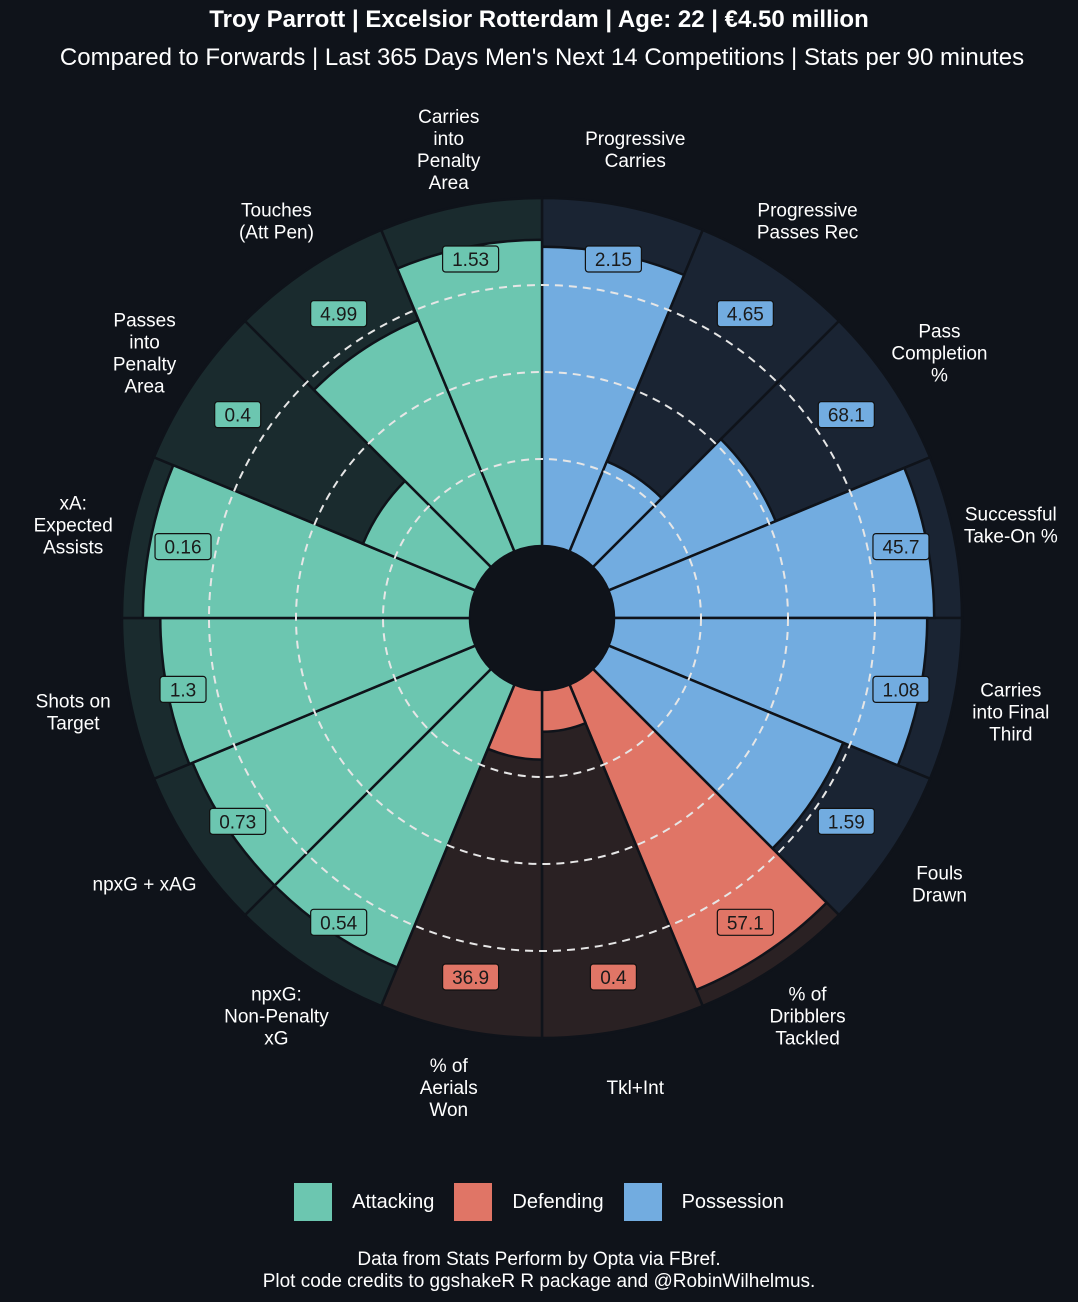 Image resolution: width=1078 pixels, height=1302 pixels. I want to click on category-label-line: Aerials, so click(449, 1088).